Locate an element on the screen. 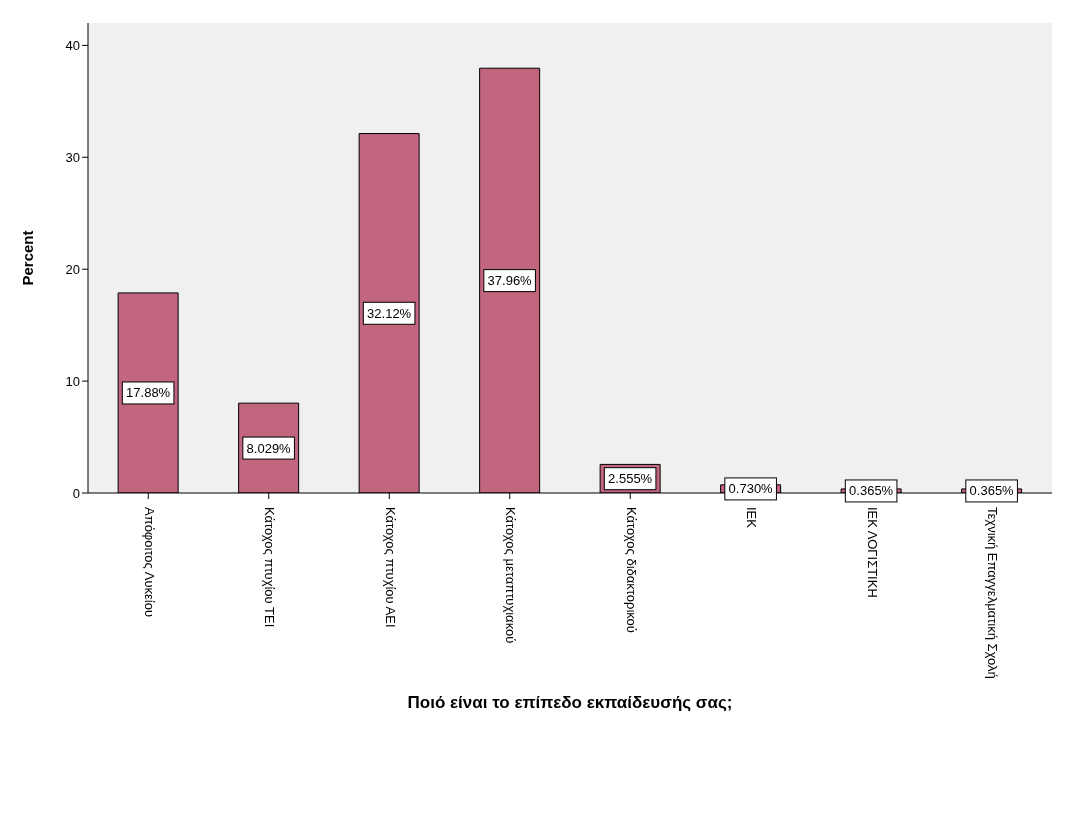 Image resolution: width=1070 pixels, height=824 pixels. data-label: 0.730% is located at coordinates (751, 489).